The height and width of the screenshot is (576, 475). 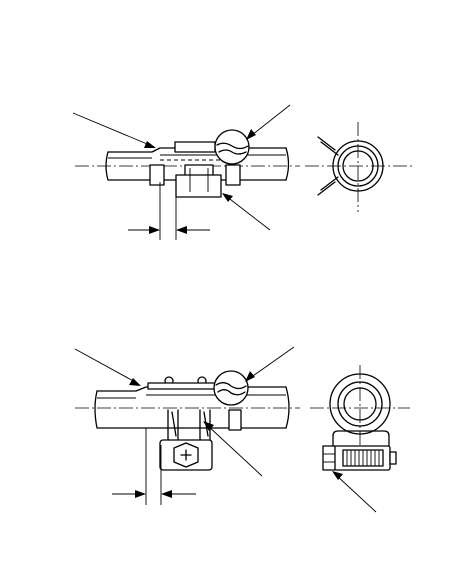 What do you see at coordinates (186, 455) in the screenshot?
I see `phillips-screw-icon` at bounding box center [186, 455].